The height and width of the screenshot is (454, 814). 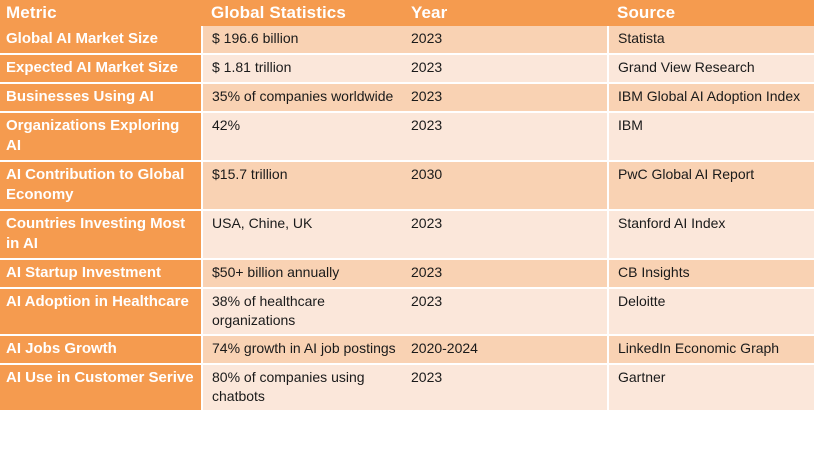 What do you see at coordinates (301, 137) in the screenshot?
I see `cell-global-statistics: 42%` at bounding box center [301, 137].